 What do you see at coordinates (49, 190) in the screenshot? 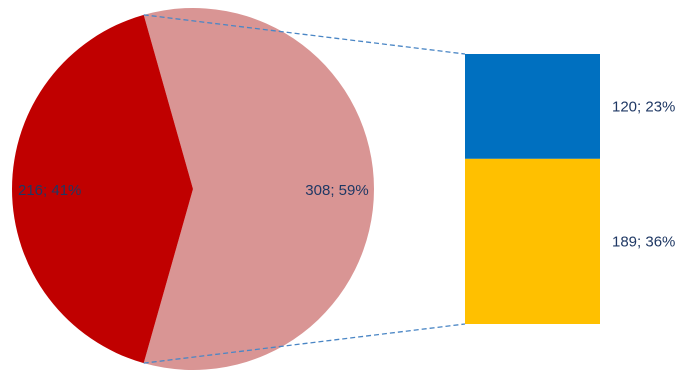
I see `pie-slice-label: 216; 41%` at bounding box center [49, 190].